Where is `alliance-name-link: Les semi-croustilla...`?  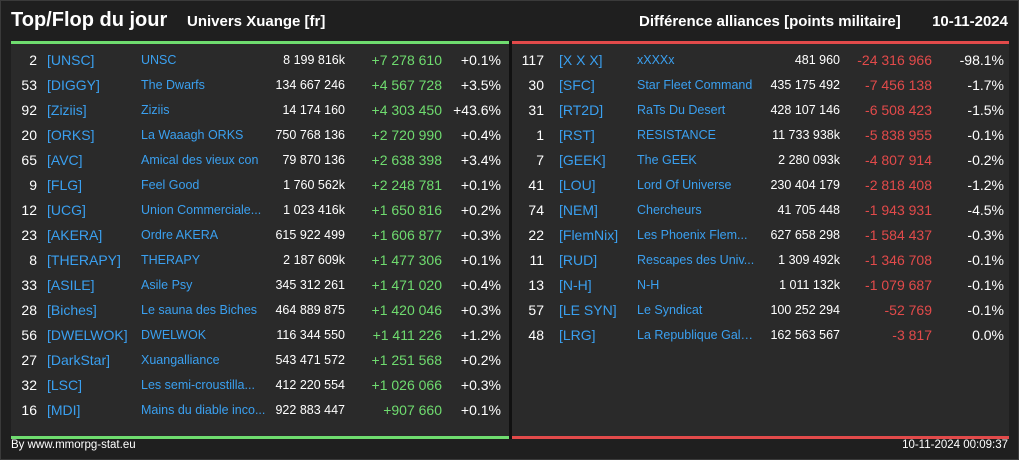
alliance-name-link: Les semi-croustilla... is located at coordinates (198, 385).